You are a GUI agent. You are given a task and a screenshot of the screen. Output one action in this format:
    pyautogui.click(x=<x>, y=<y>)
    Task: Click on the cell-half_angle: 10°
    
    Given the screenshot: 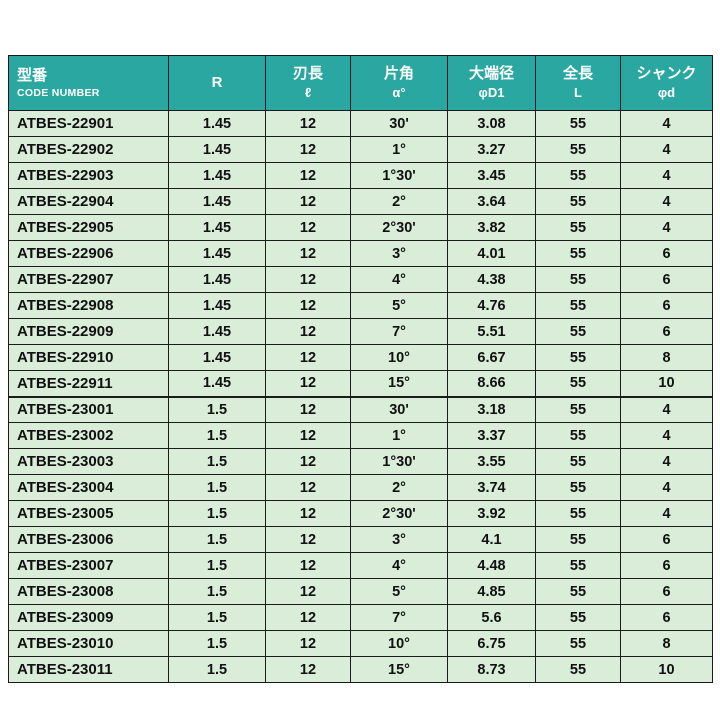 What is the action you would take?
    pyautogui.click(x=399, y=643)
    